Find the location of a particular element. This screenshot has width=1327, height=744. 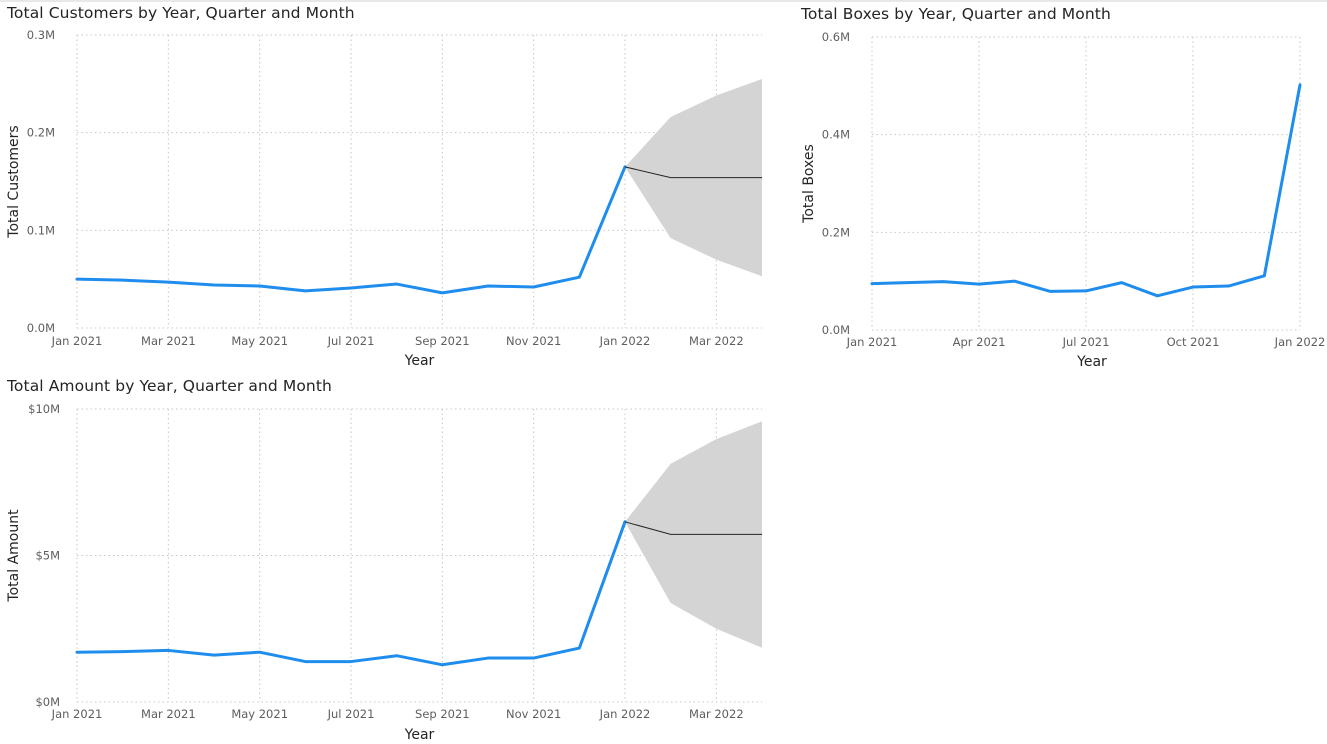

y-tick-label: $10M is located at coordinates (44, 409).